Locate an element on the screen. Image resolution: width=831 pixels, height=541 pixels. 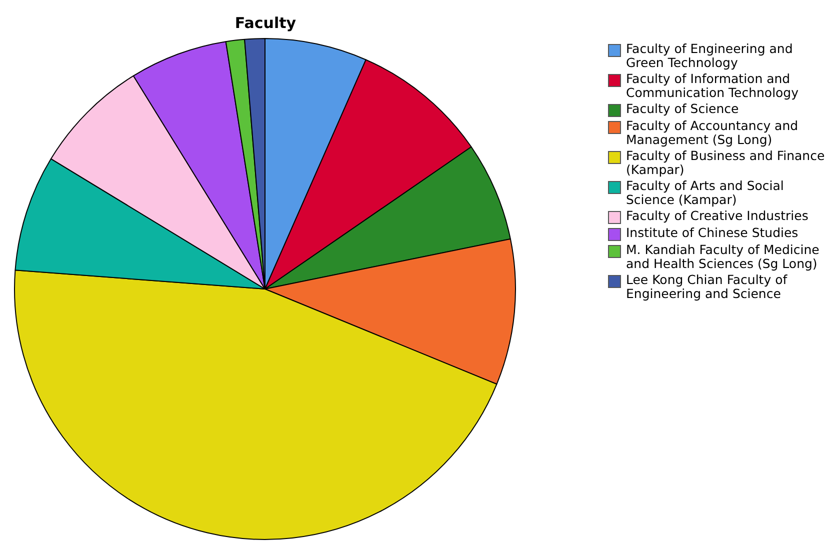
legend-label: Faculty of Creative Industries is located at coordinates (718, 215).